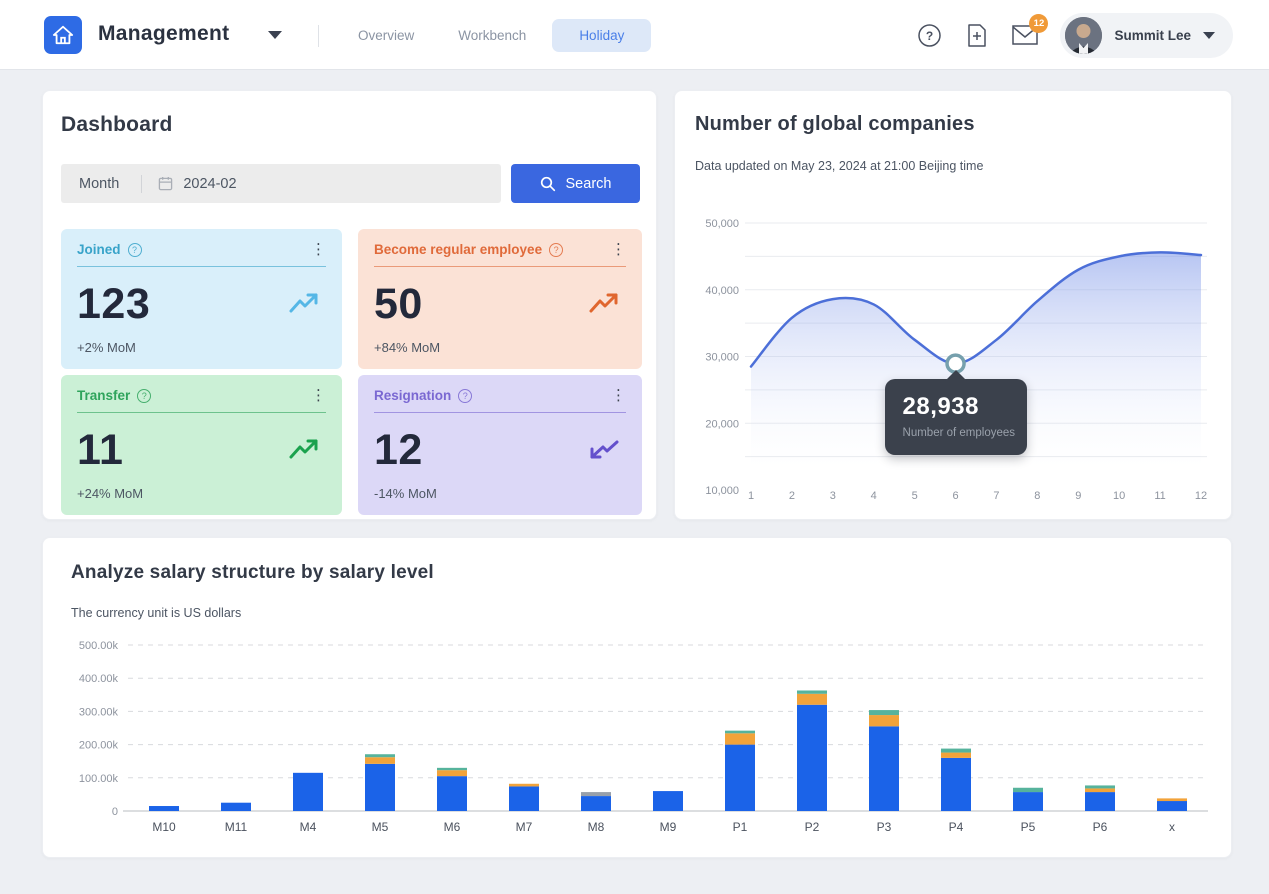 The image size is (1269, 894). I want to click on nav-links: Overview Workbench Holiday, so click(496, 35).